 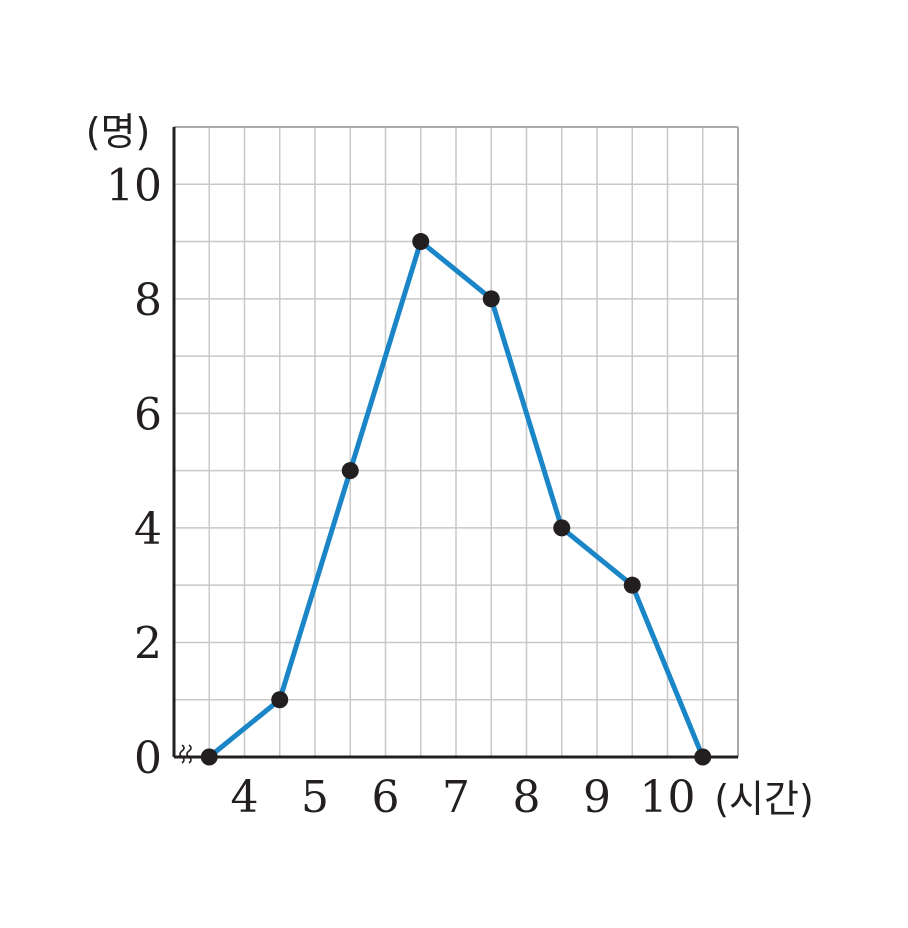 I want to click on y-unit-label: (명), so click(x=118, y=132).